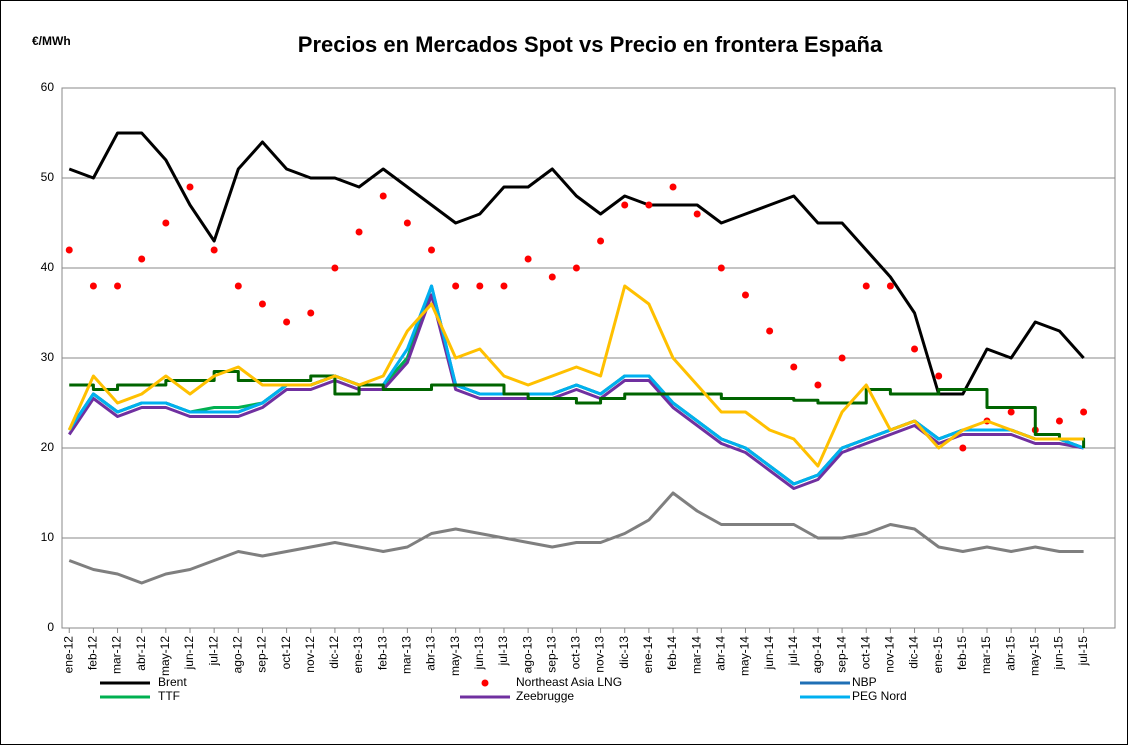  What do you see at coordinates (551, 654) in the screenshot?
I see `x-tick-label: sep-13` at bounding box center [551, 654].